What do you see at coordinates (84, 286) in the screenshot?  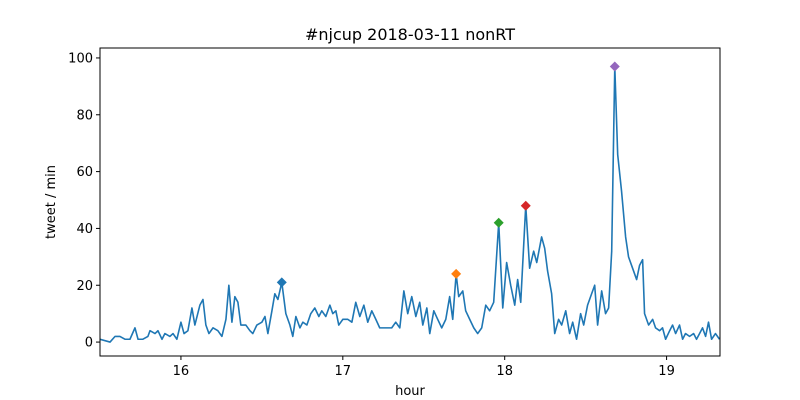 I see `y-tick-label: 20` at bounding box center [84, 286].